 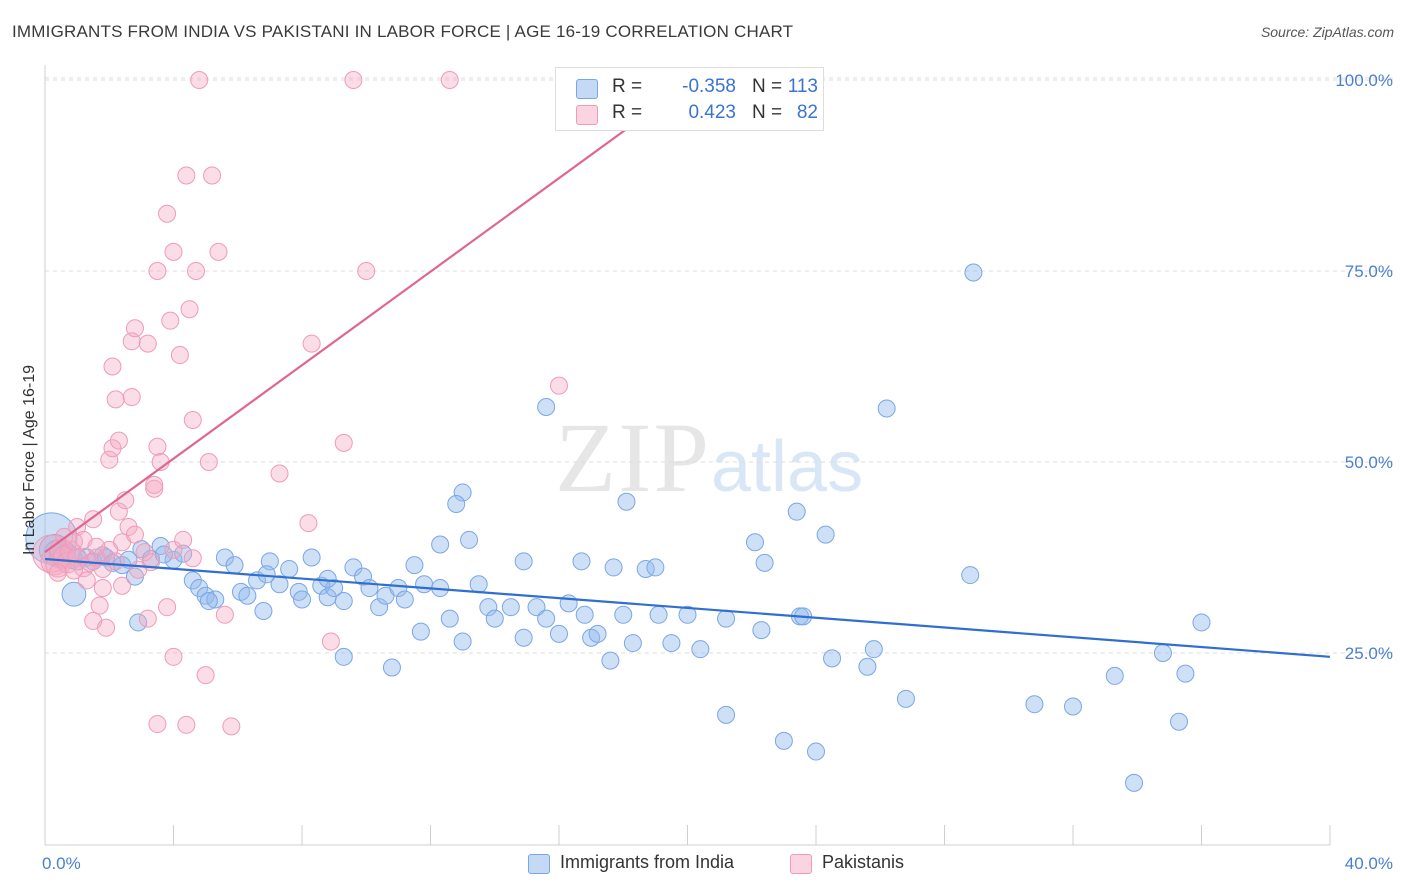 I want to click on source-label: Source: ZipAtlas.com, so click(x=1327, y=32).